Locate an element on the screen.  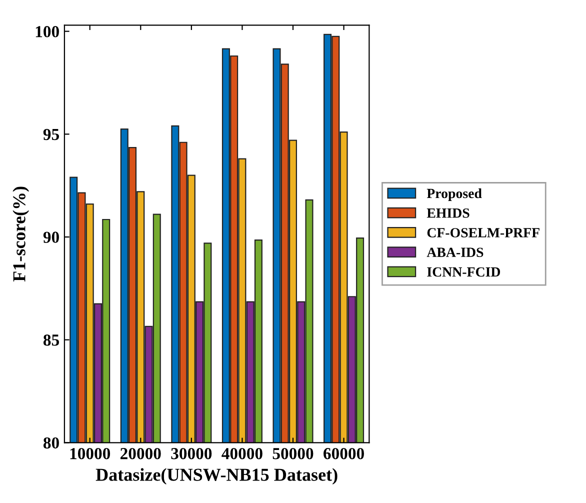
legend-label: ABA-IDS is located at coordinates (455, 253).